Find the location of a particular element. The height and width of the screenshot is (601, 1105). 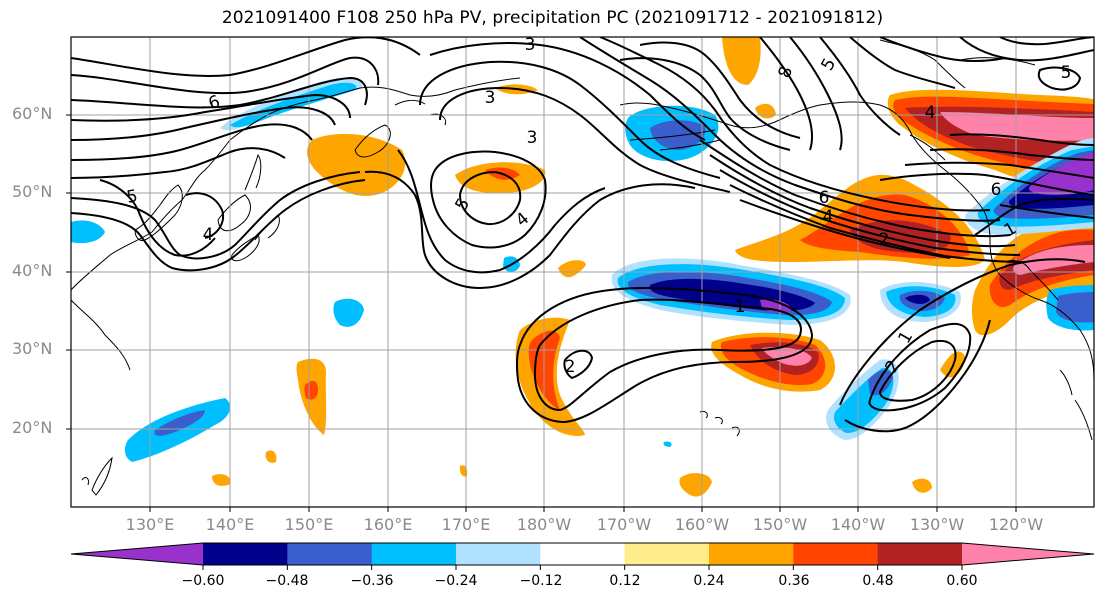

colorbar-tick-label: 0.24 is located at coordinates (709, 581).